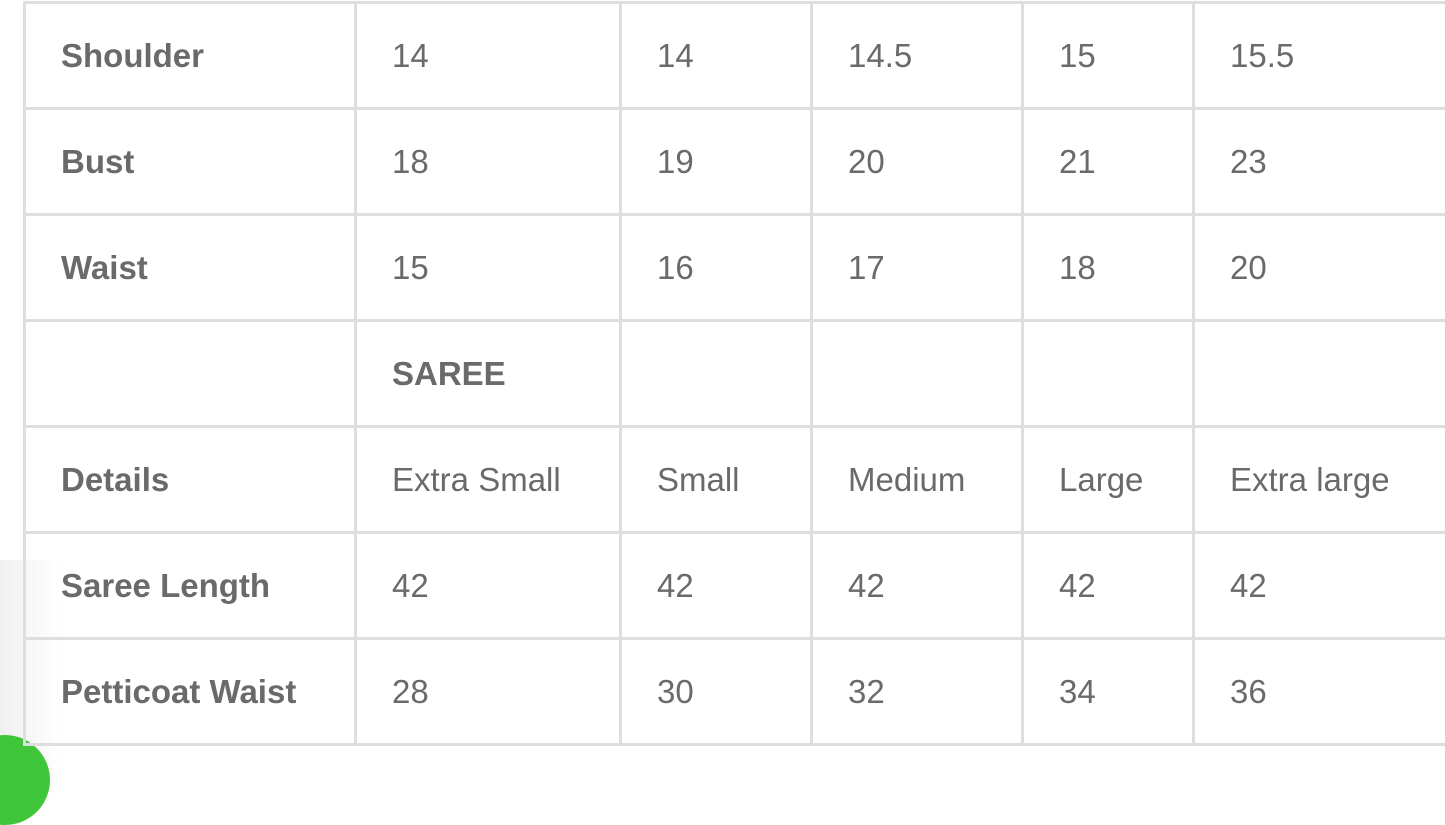 Image resolution: width=1445 pixels, height=825 pixels. I want to click on cell-value: 15.5, so click(1319, 56).